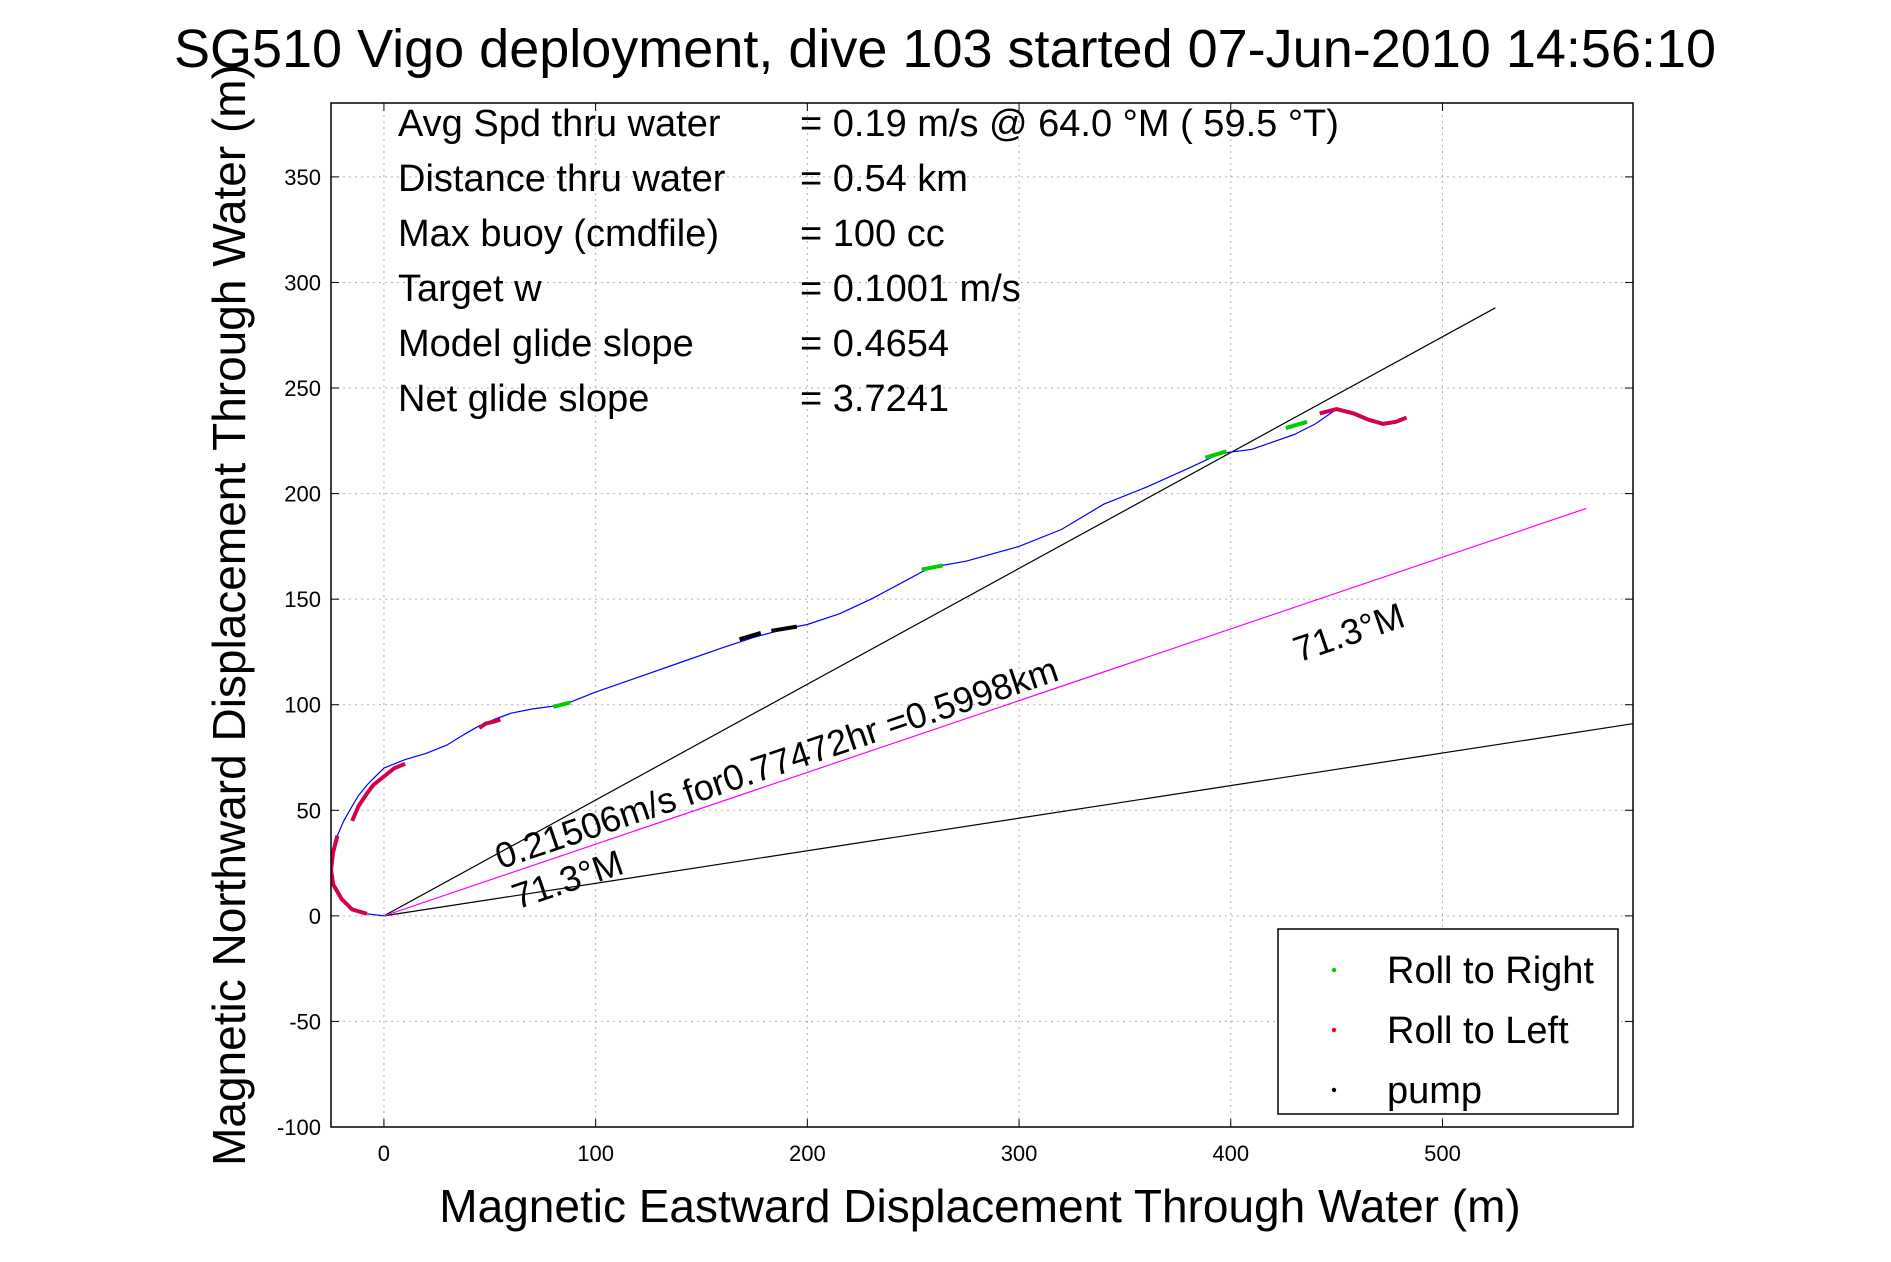 The width and height of the screenshot is (1891, 1262). Describe the element at coordinates (1478, 1031) in the screenshot. I see `legend-label: Roll to Left` at that location.